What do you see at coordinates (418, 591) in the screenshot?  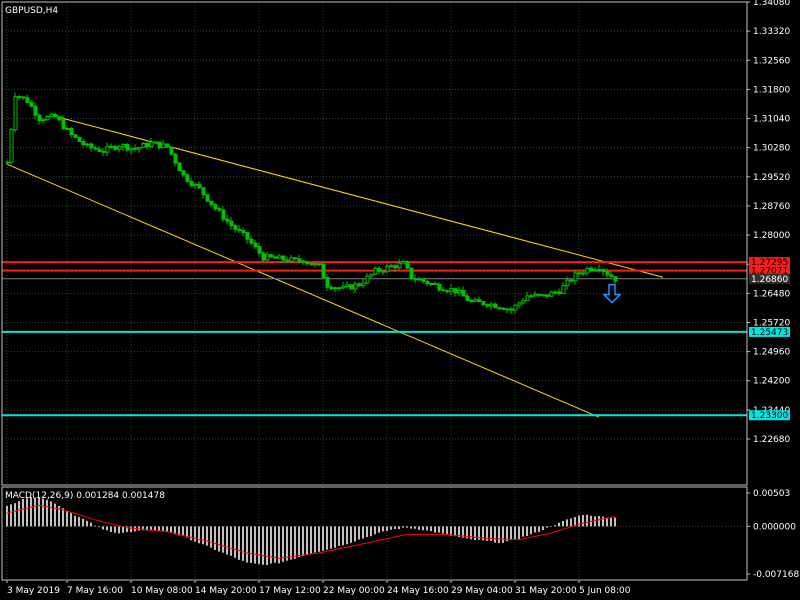 I see `time-tick-label: 24 May 16:00` at bounding box center [418, 591].